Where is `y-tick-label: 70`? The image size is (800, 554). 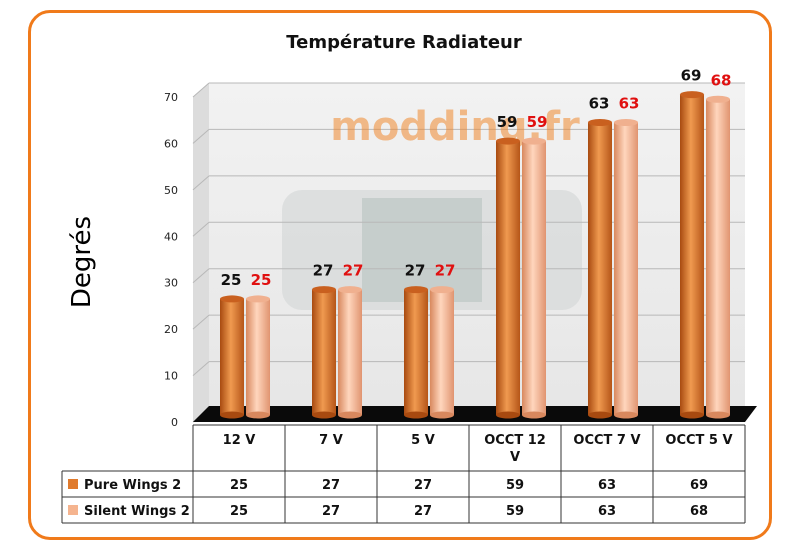 y-tick-label: 70 is located at coordinates (171, 97).